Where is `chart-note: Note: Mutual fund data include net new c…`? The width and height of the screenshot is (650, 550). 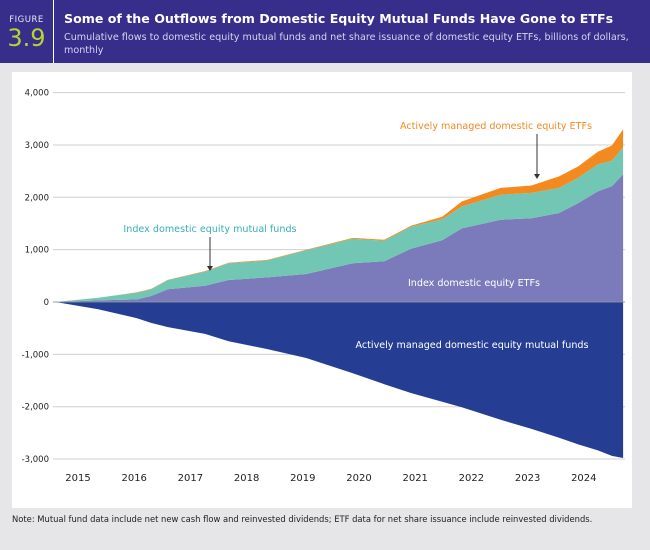
chart-note: Note: Mutual fund data include net new c… is located at coordinates (302, 519).